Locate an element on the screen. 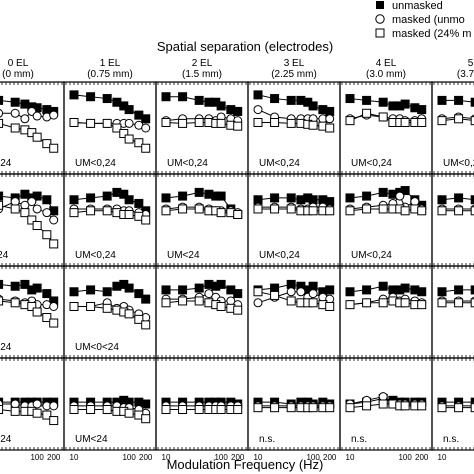 The image size is (474, 474). x-tick-labels: 100 200 10 100 200 10 100 200 10 100 200 10 100 200 10 is located at coordinates (238, 457).